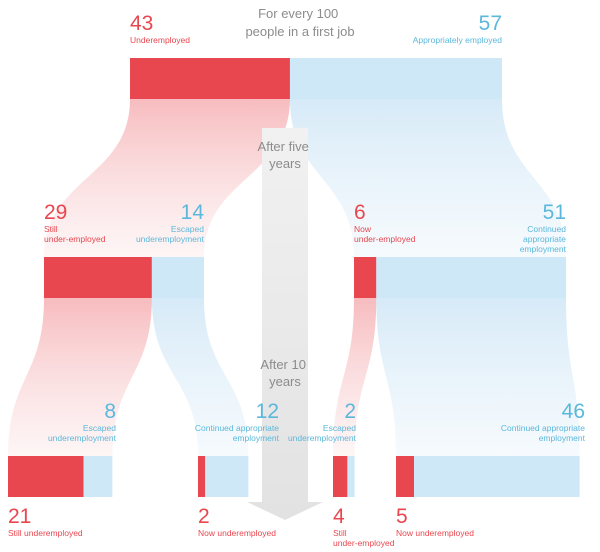 Image resolution: width=600 pixels, height=552 pixels. I want to click on category-label: Underemployed, so click(160, 40).